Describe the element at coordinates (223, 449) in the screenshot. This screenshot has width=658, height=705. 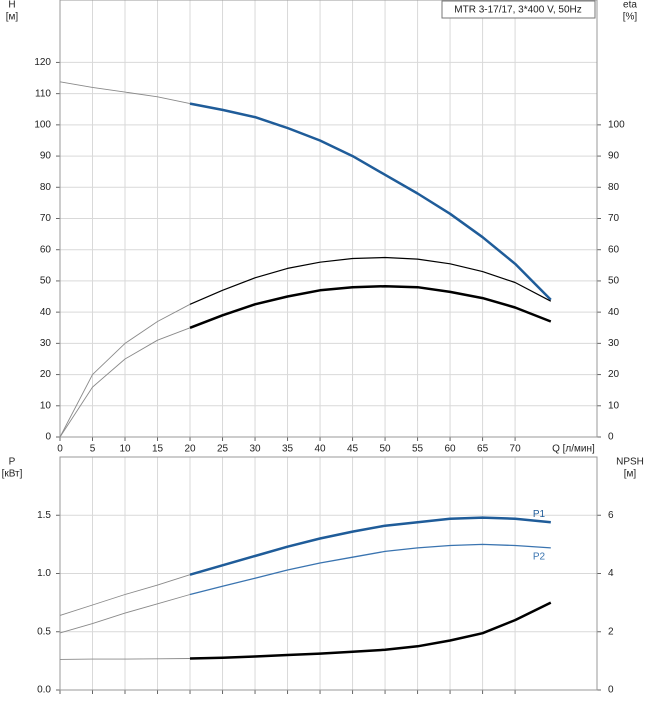
I see `x-tick-label: 25` at that location.